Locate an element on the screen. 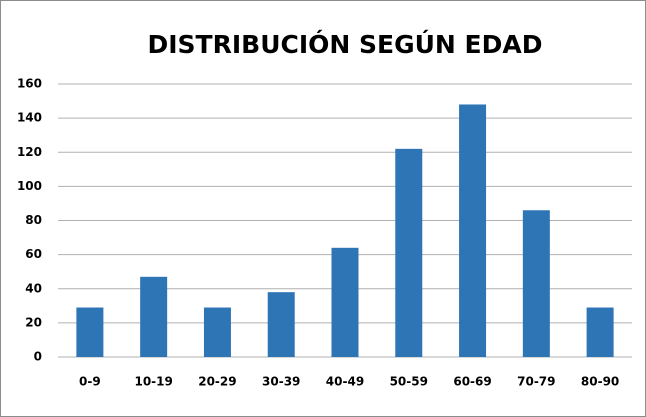  x-tick-label: 30-39 is located at coordinates (281, 382).